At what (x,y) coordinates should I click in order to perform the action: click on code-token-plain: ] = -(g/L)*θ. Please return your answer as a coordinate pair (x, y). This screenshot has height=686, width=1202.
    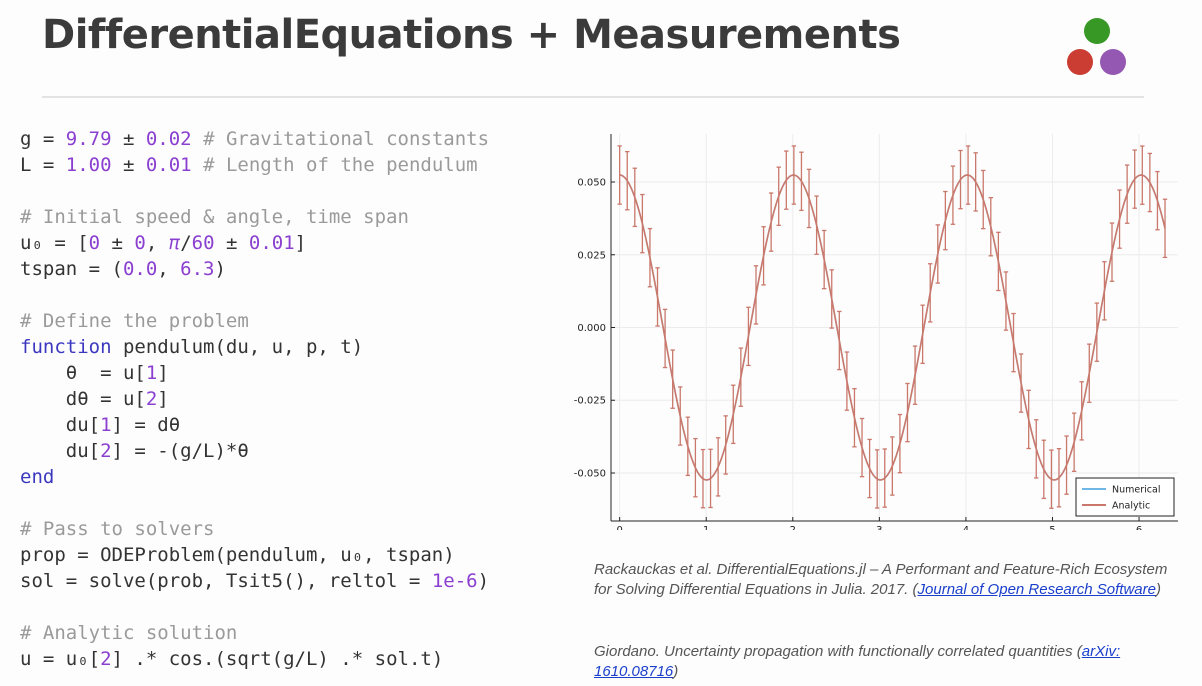
    Looking at the image, I should click on (180, 451).